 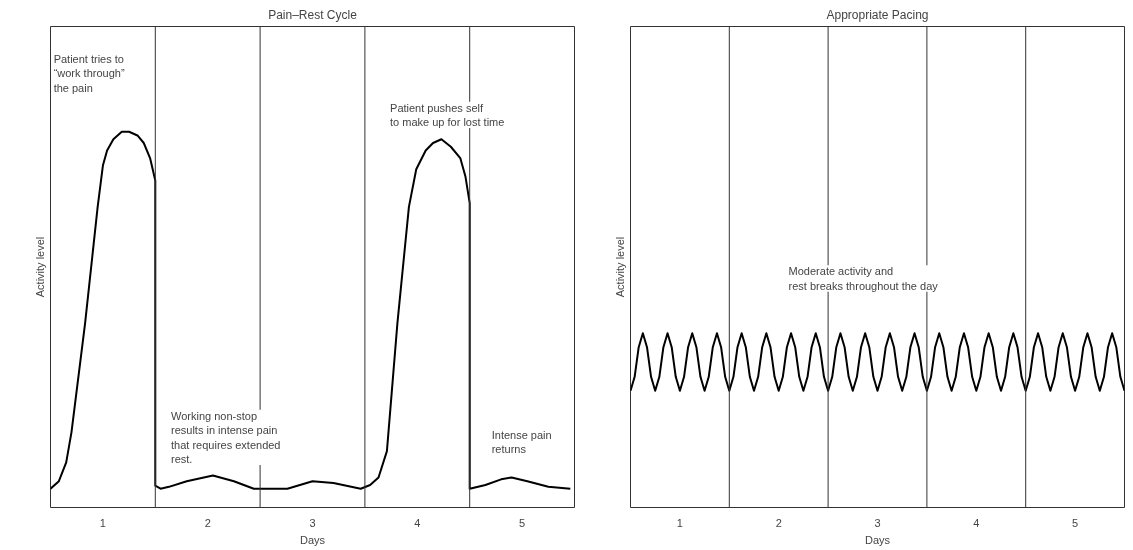 I want to click on text: Patient tries to “work through” the pain, so click(x=89, y=73).